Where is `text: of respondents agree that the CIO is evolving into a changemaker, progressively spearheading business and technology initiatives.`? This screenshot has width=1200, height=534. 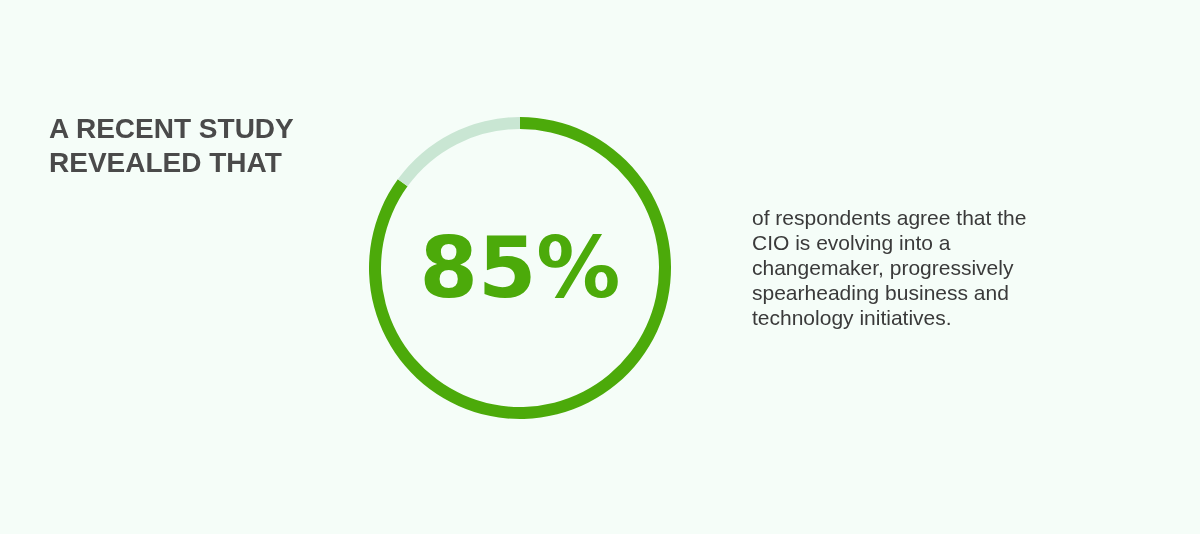
text: of respondents agree that the CIO is evolving into a changemaker, progressively spearheading business and technology initiatives. is located at coordinates (892, 267).